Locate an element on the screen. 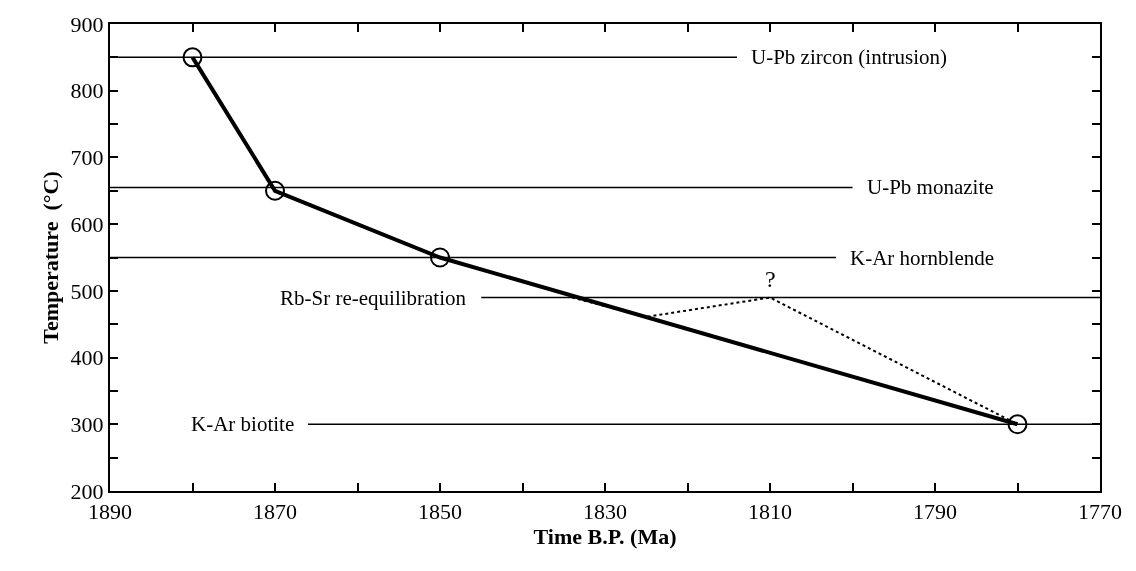 The image size is (1136, 571). y-tick-label: 500 is located at coordinates (87, 291).